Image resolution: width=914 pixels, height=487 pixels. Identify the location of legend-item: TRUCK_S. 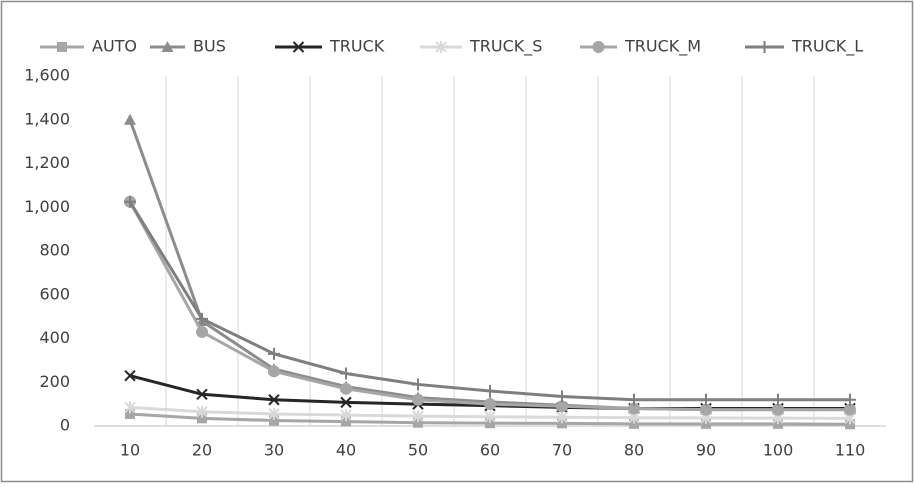
(481, 47).